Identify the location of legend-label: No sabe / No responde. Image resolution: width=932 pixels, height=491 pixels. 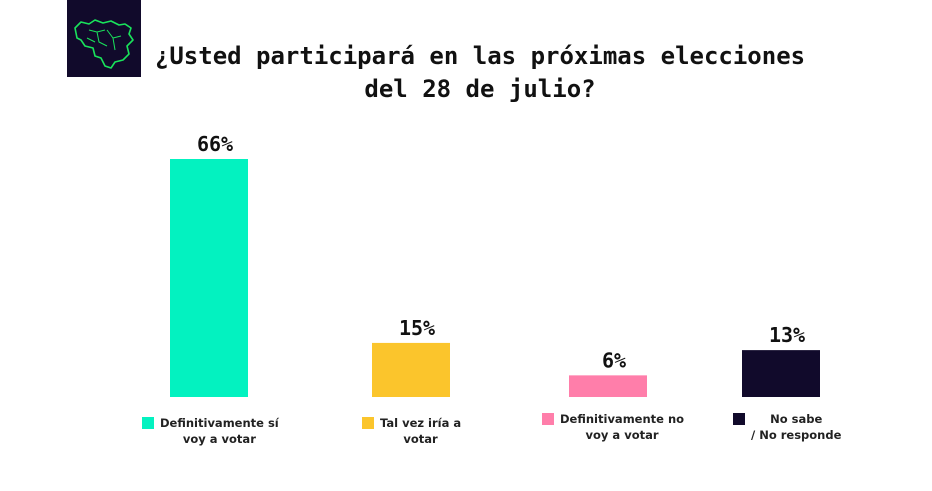
(796, 427).